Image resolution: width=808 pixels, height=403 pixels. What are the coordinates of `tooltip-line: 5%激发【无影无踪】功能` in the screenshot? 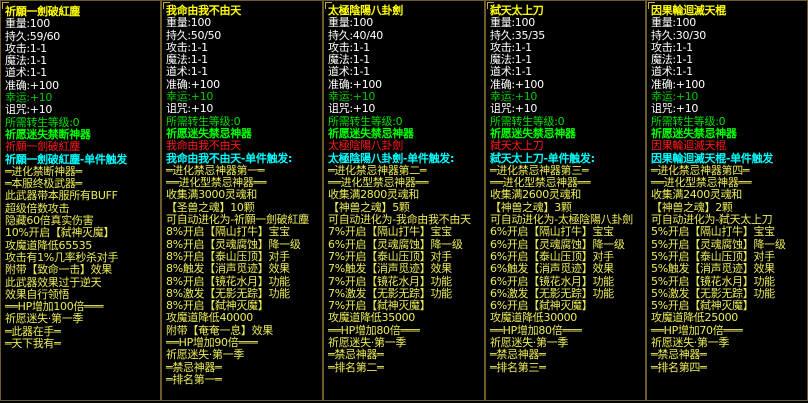 It's located at (713, 293).